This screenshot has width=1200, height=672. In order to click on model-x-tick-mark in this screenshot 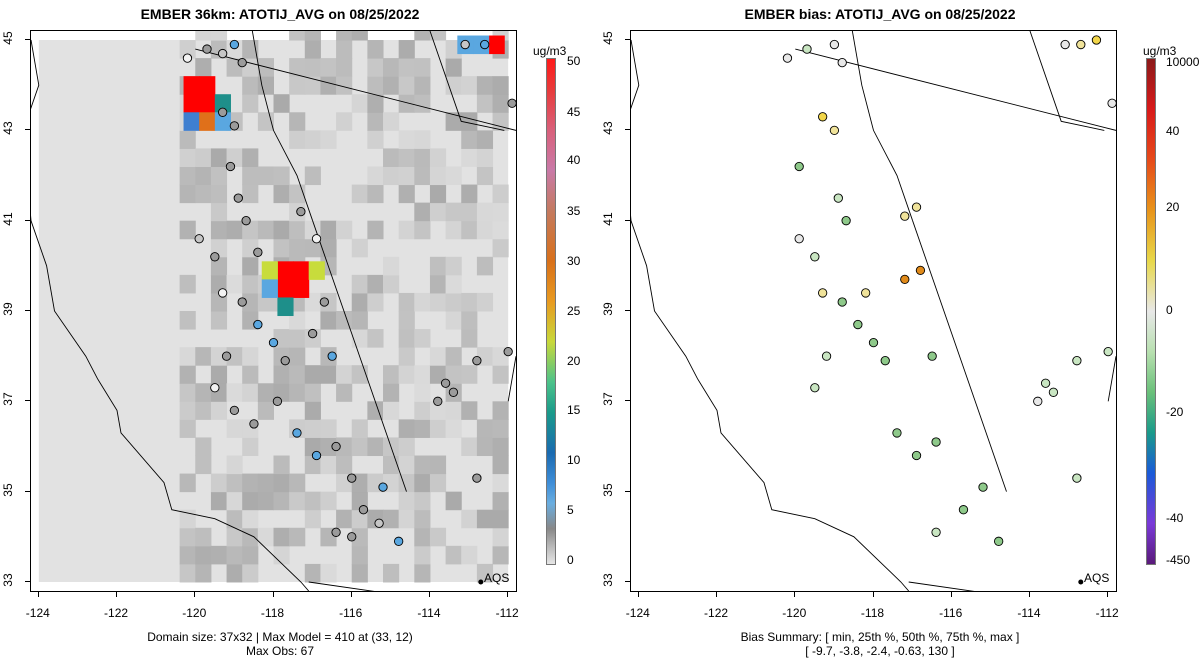, I will do `click(195, 594)`.